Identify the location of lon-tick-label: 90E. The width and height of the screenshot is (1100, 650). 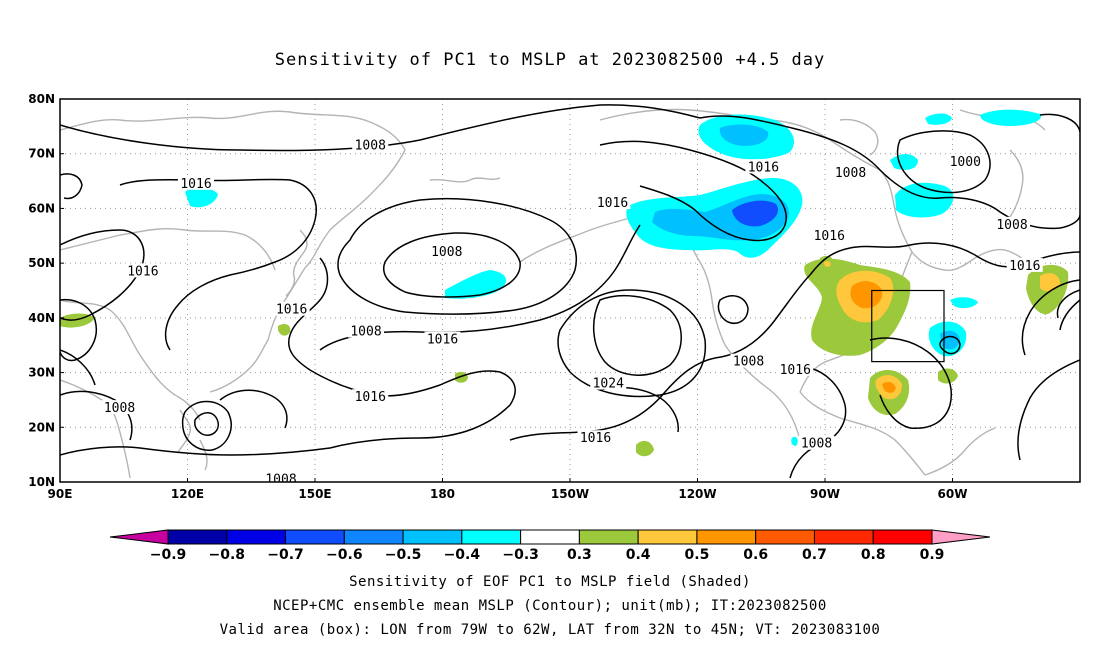
(60, 494).